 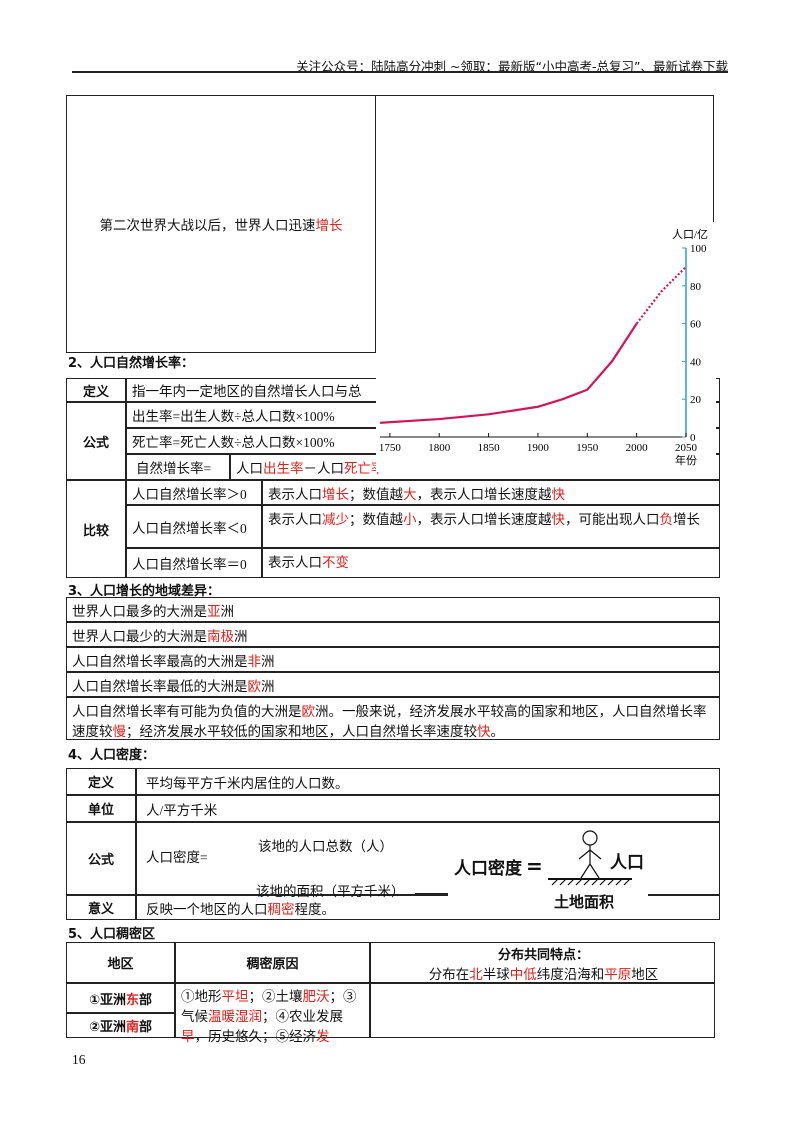 What do you see at coordinates (696, 325) in the screenshot?
I see `y-tick-label: 60` at bounding box center [696, 325].